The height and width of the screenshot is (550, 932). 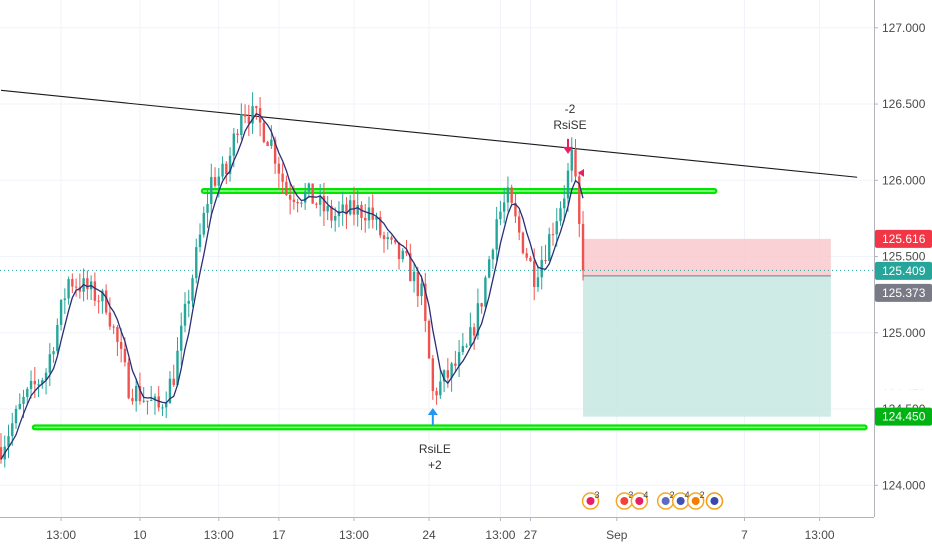 I want to click on price-axis-tick-label: 124.000, so click(x=904, y=485).